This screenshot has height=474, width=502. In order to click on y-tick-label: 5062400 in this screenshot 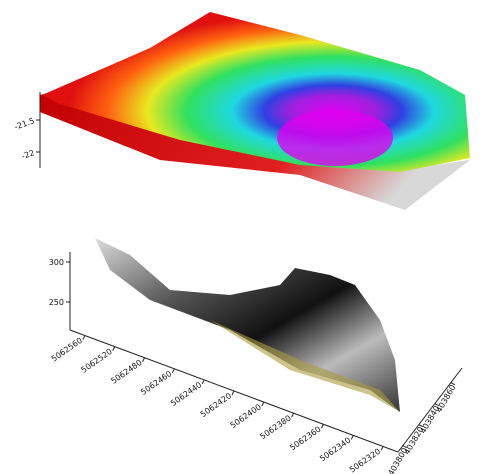, I will do `click(246, 416)`.